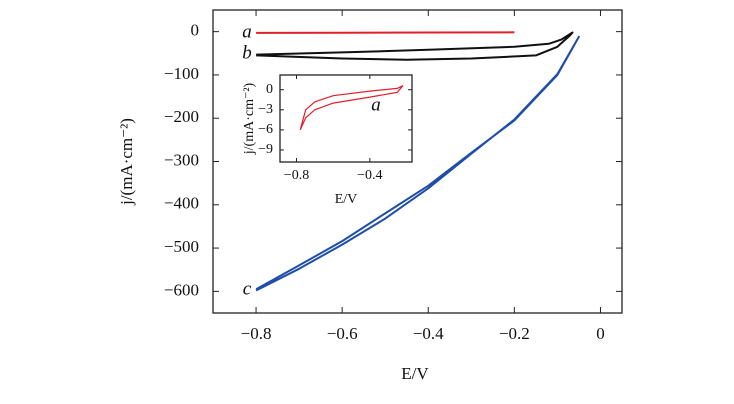 The image size is (734, 404). I want to click on x-tick-label: −0.2, so click(514, 333).